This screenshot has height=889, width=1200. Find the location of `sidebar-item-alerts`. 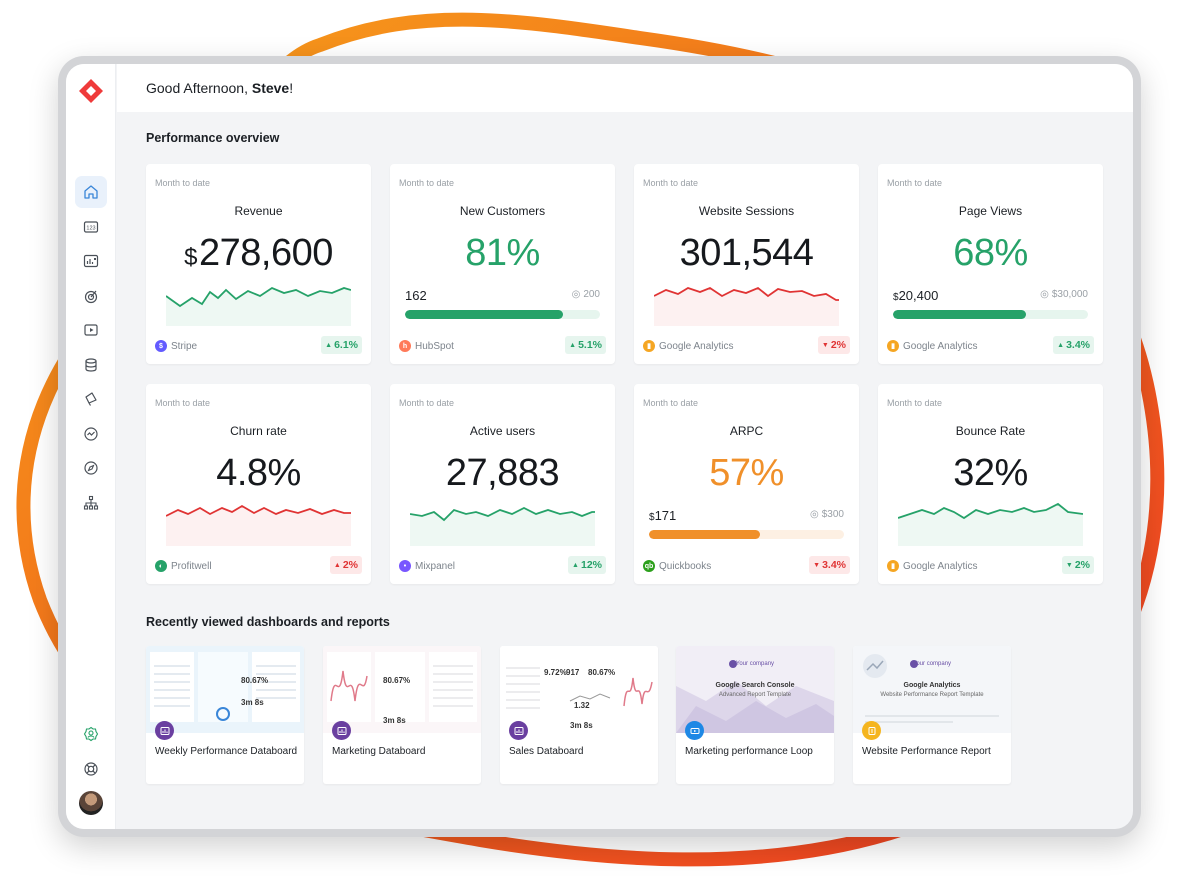

sidebar-item-alerts is located at coordinates (91, 399).